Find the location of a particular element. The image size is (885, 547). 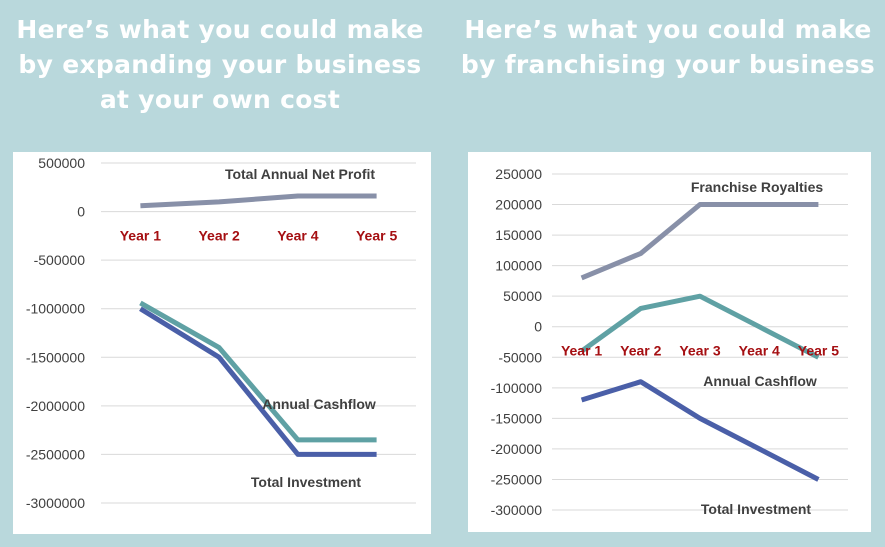

y-tick-label: -150000 is located at coordinates (517, 418).